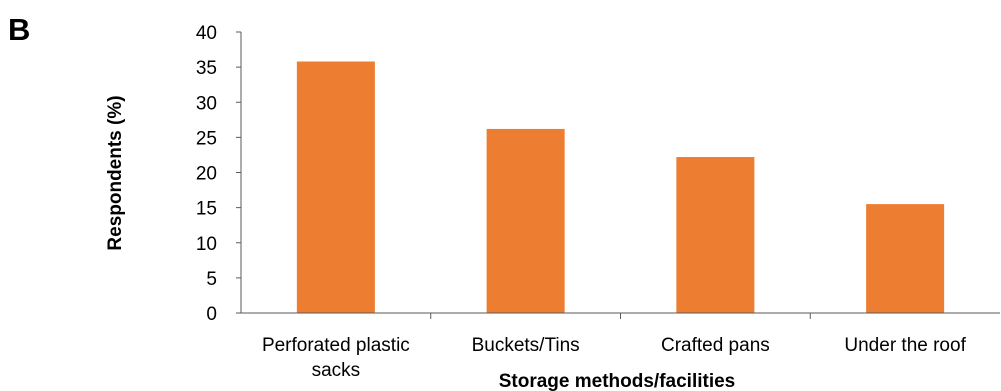  What do you see at coordinates (211, 279) in the screenshot?
I see `y-tick-label: 5` at bounding box center [211, 279].